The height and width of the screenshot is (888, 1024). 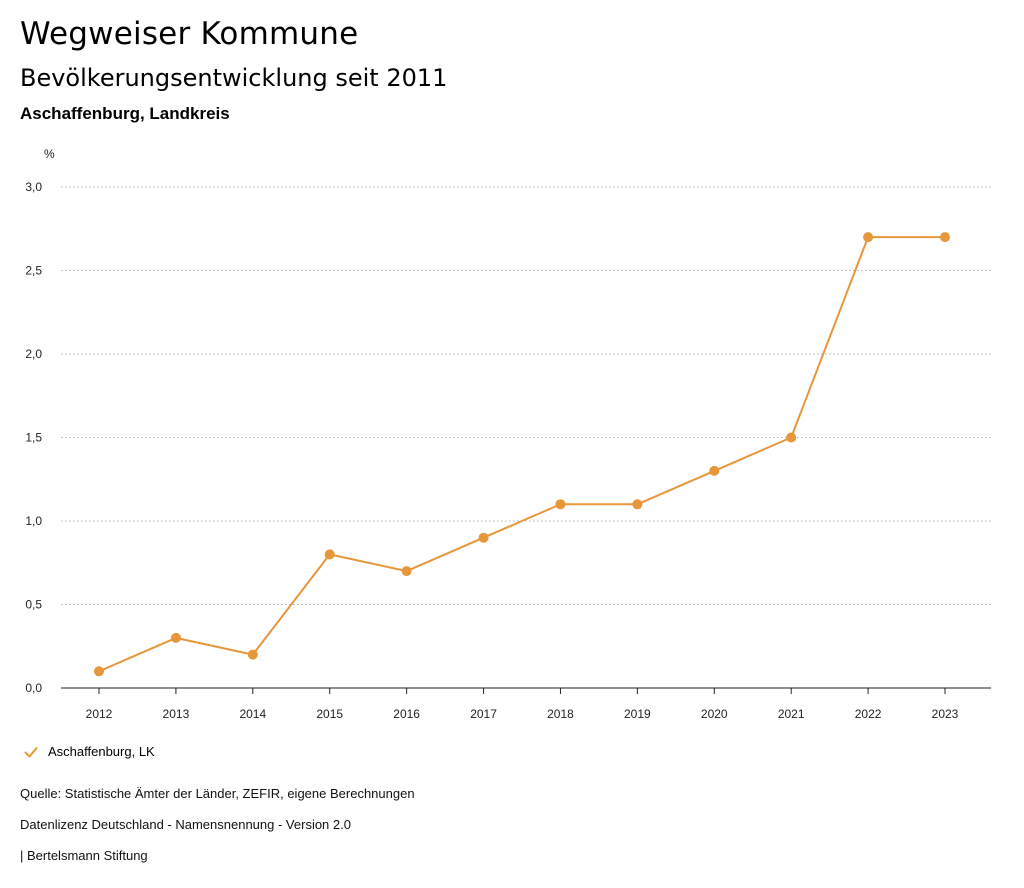 I want to click on x-tick-label: 2021, so click(x=791, y=714).